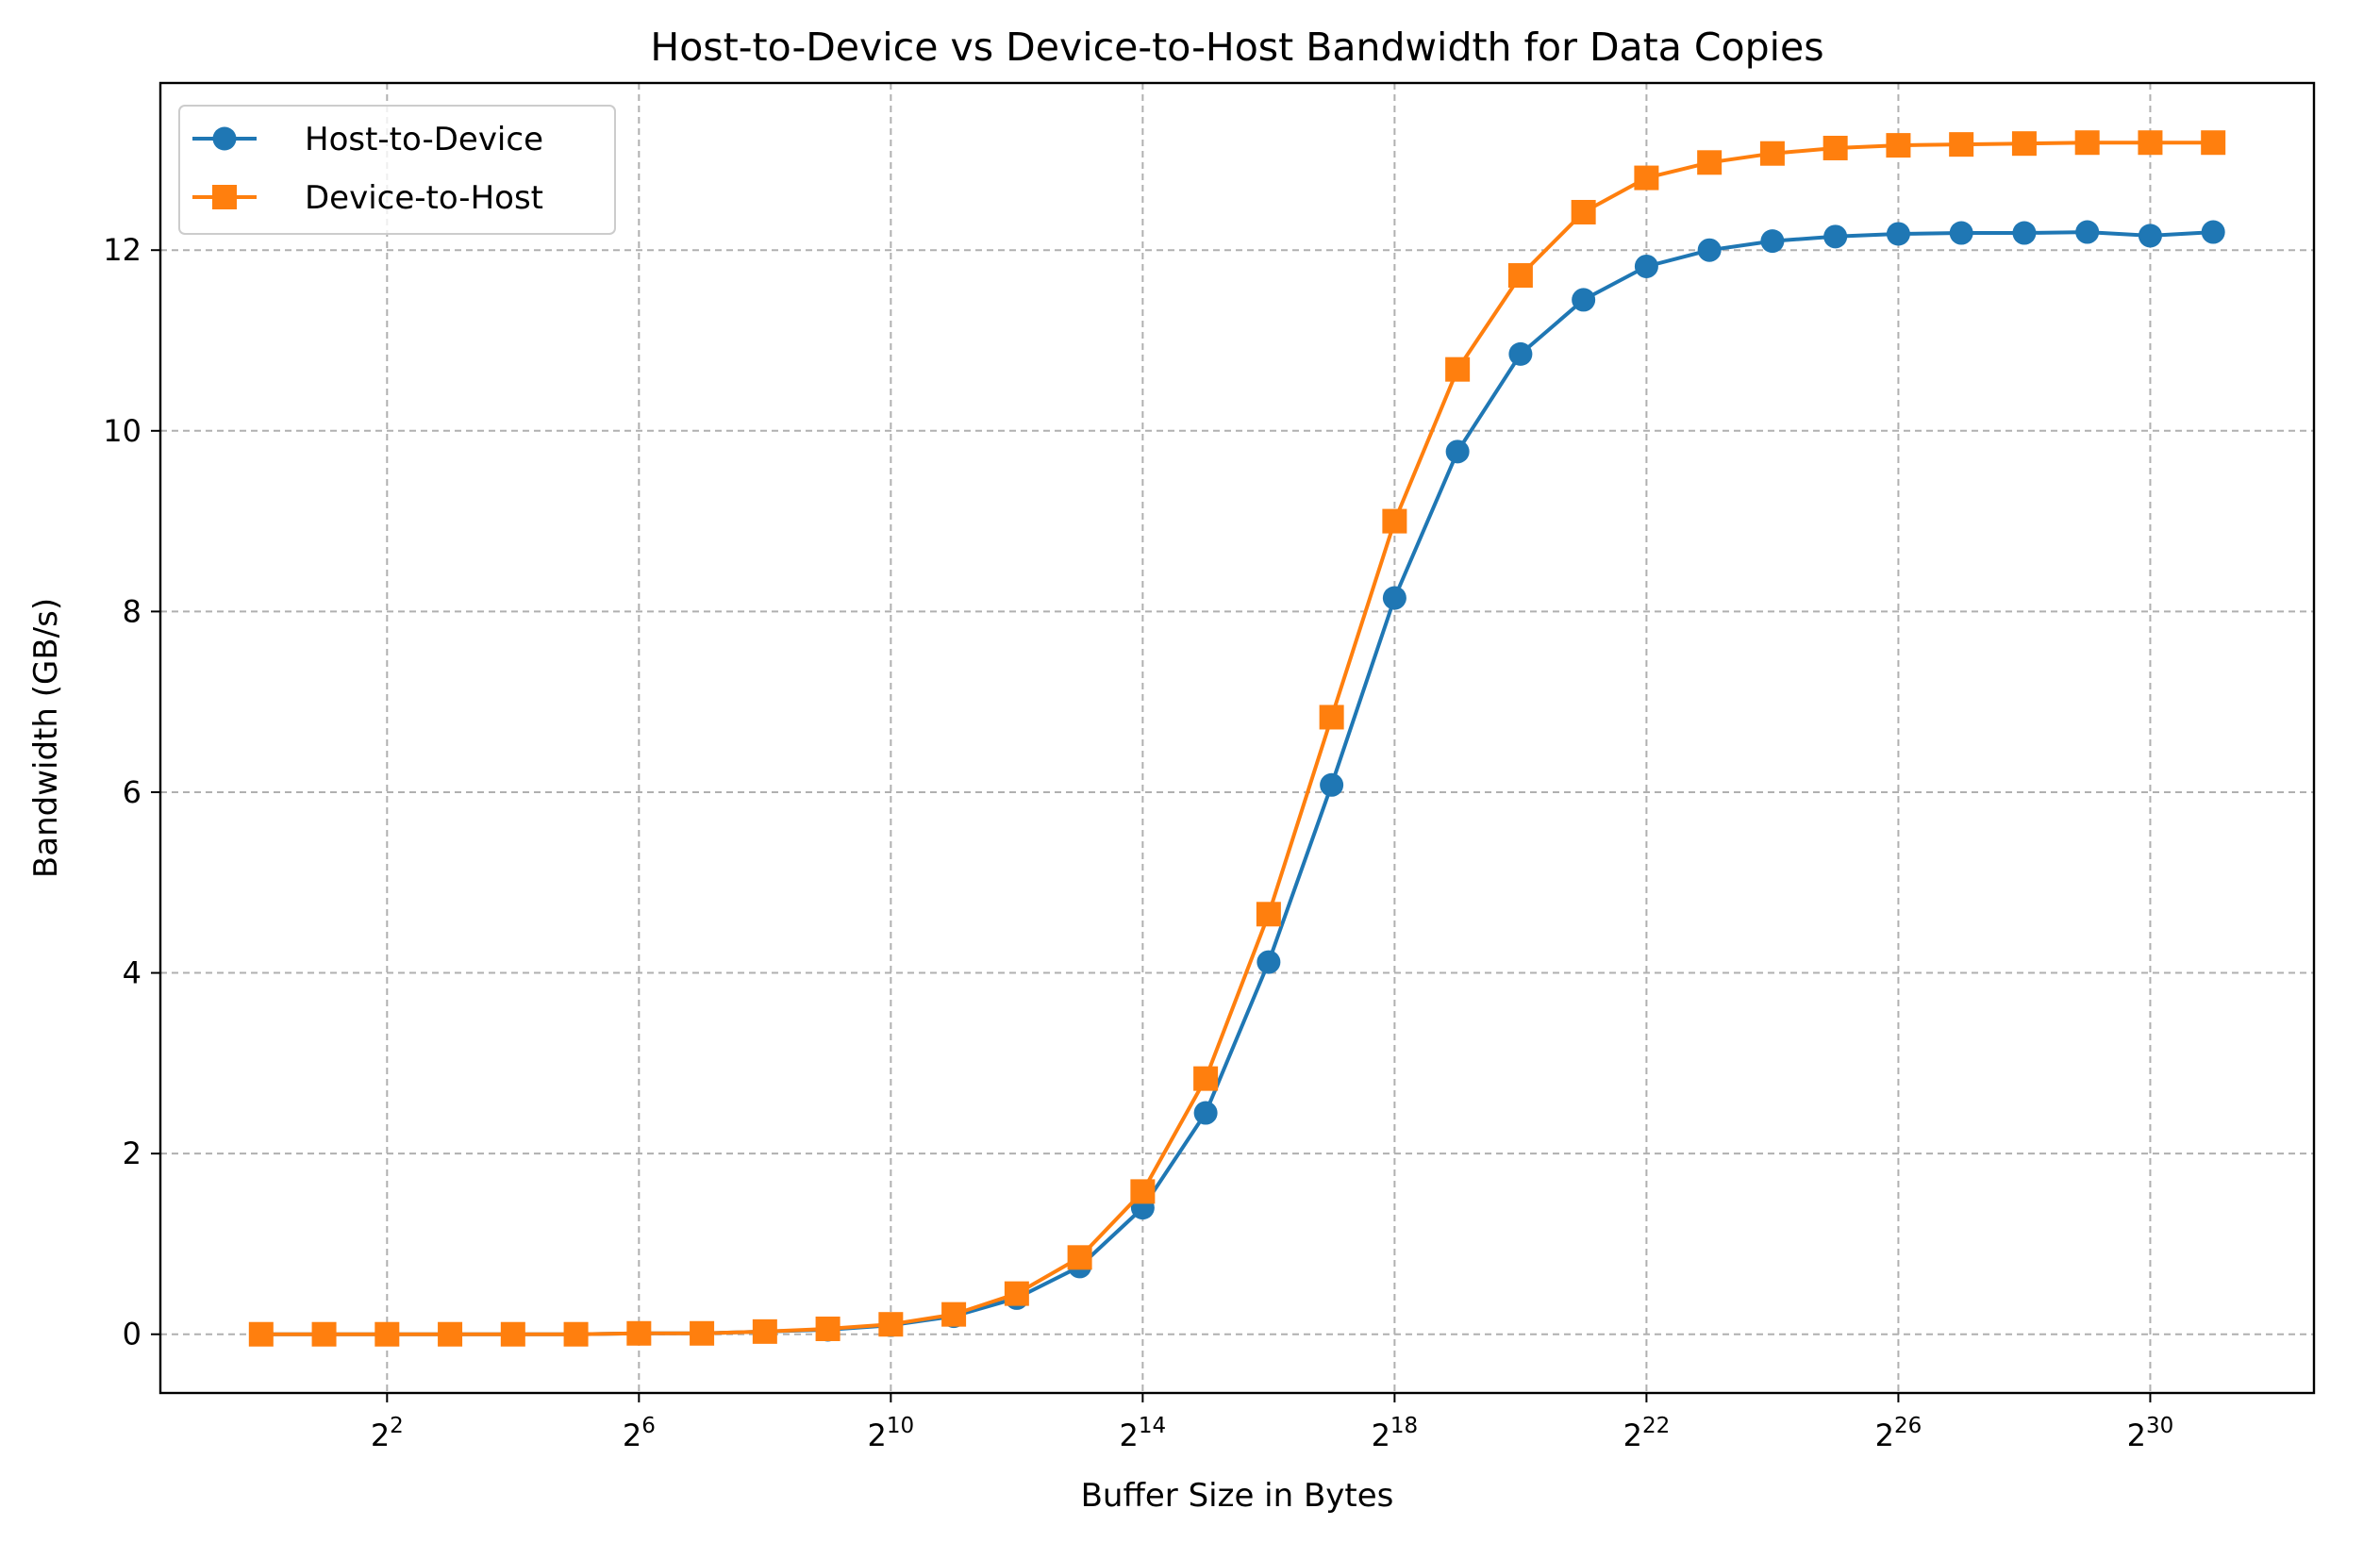  What do you see at coordinates (1898, 1433) in the screenshot?
I see `x-tick-label: 226` at bounding box center [1898, 1433].